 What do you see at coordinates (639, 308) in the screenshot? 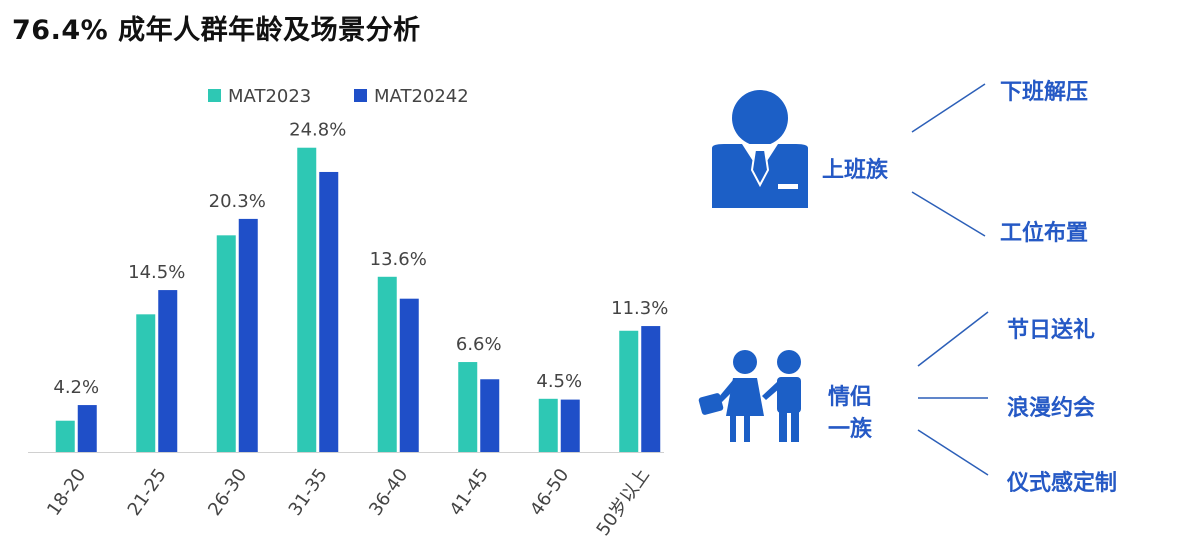
I see `data-label-8: 11.3%` at bounding box center [639, 308].